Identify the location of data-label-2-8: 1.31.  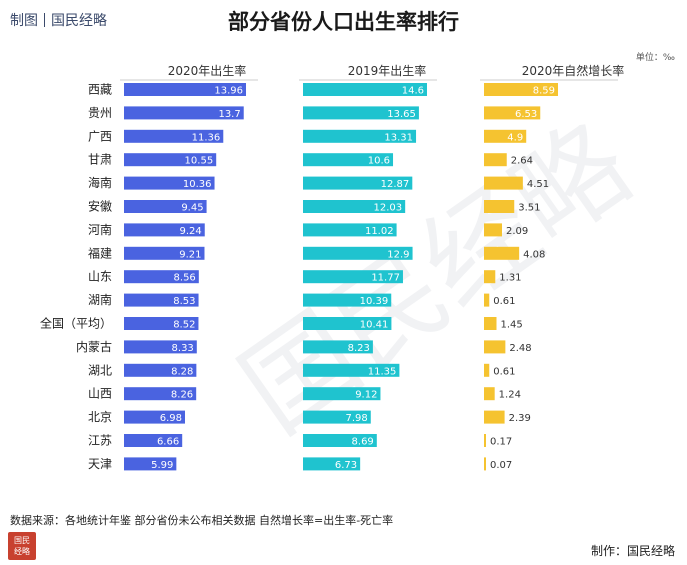
(510, 278).